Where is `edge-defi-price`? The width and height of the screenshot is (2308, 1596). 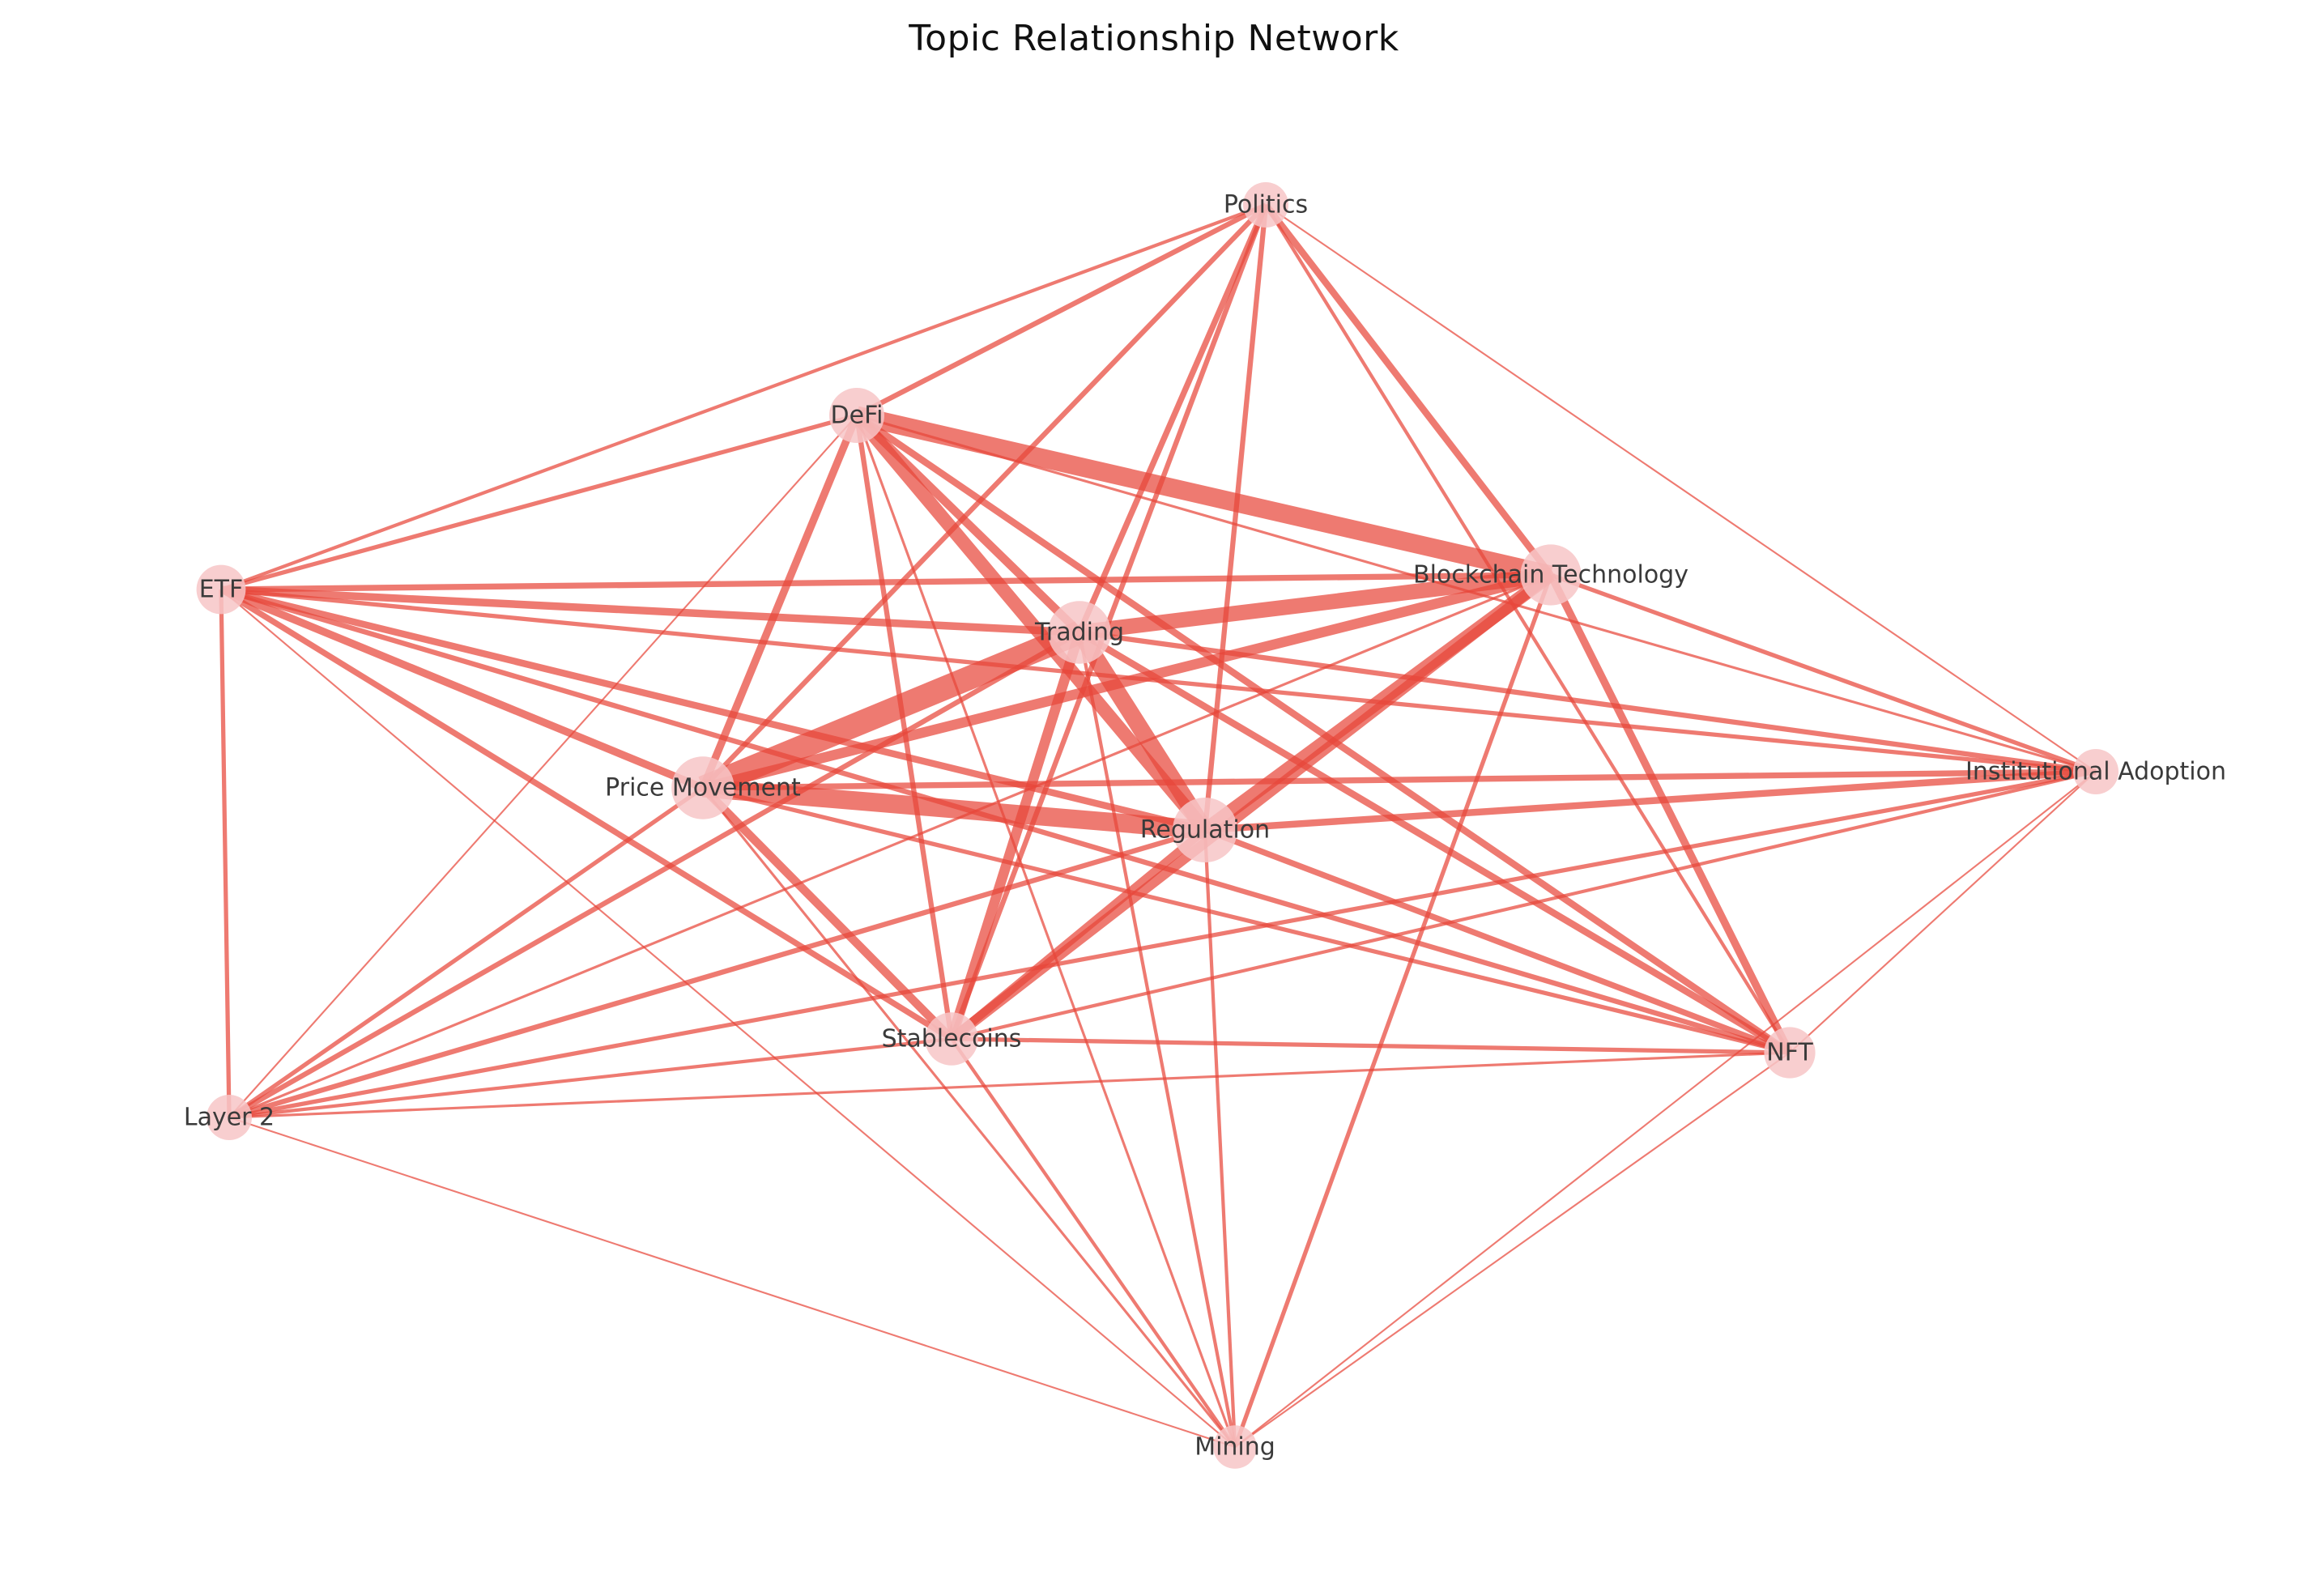 edge-defi-price is located at coordinates (780, 601).